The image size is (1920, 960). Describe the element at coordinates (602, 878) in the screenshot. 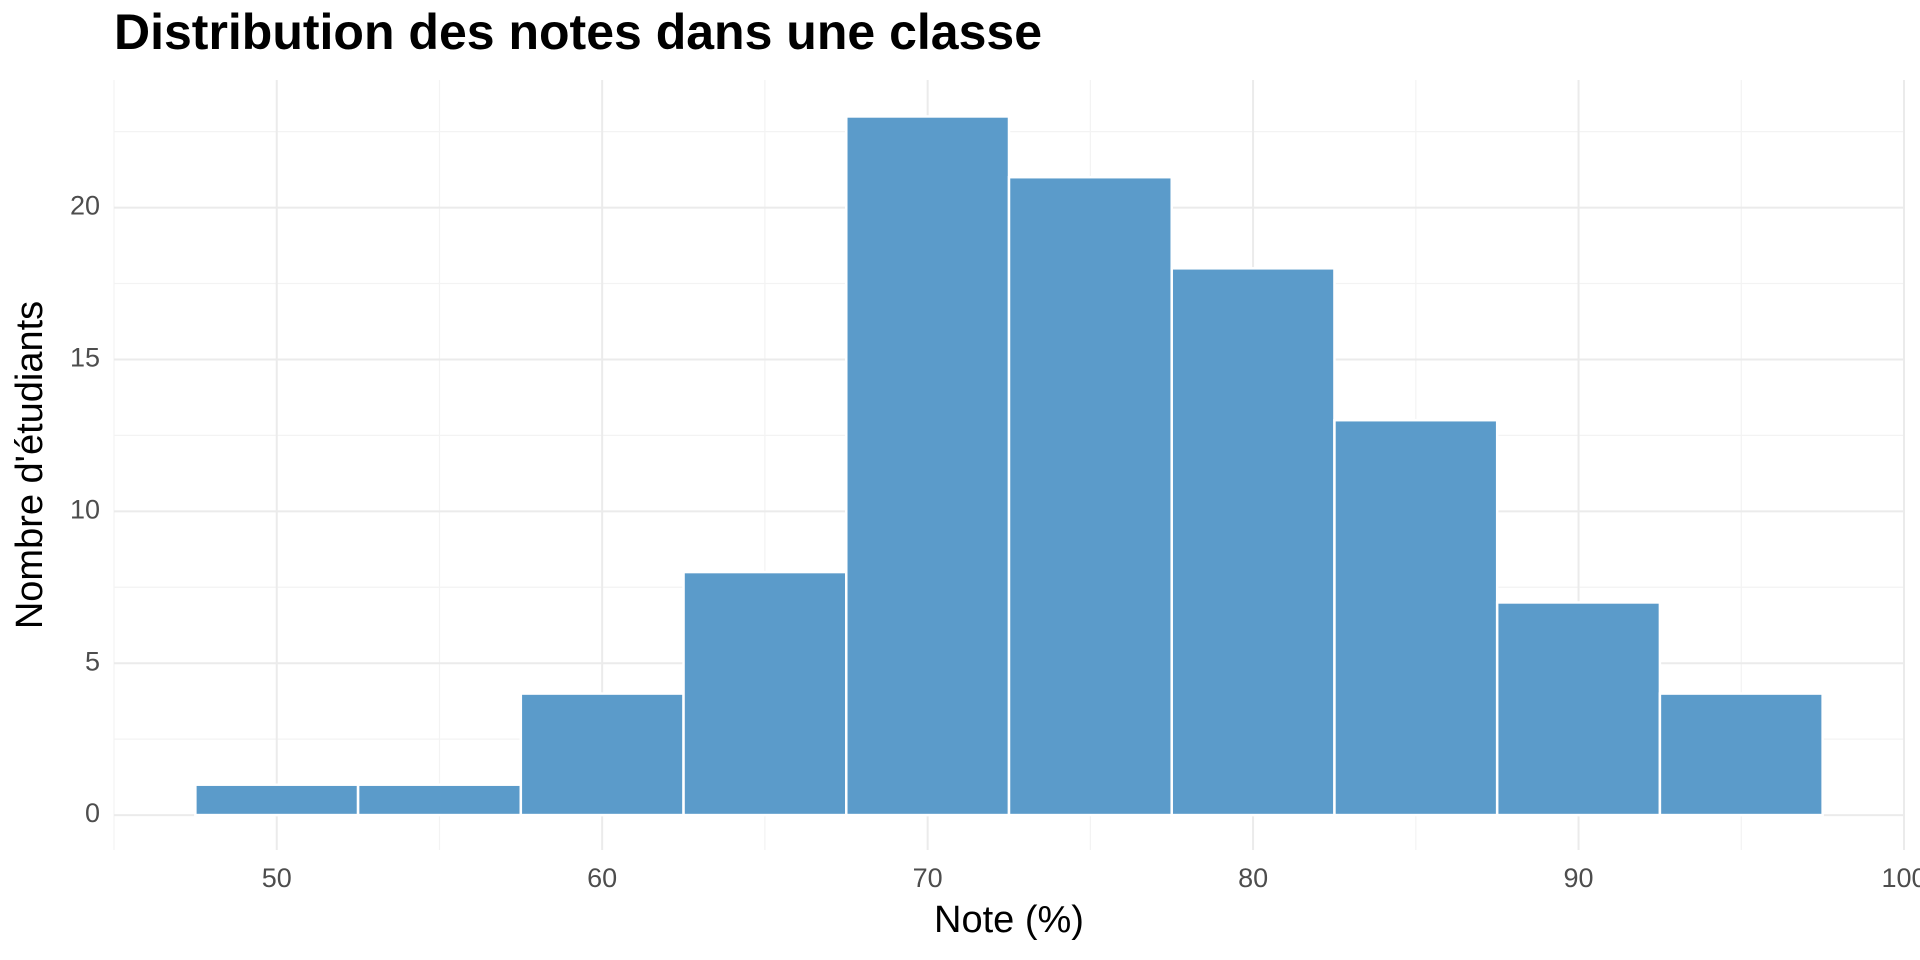

I see `x-tick-label: 60` at that location.